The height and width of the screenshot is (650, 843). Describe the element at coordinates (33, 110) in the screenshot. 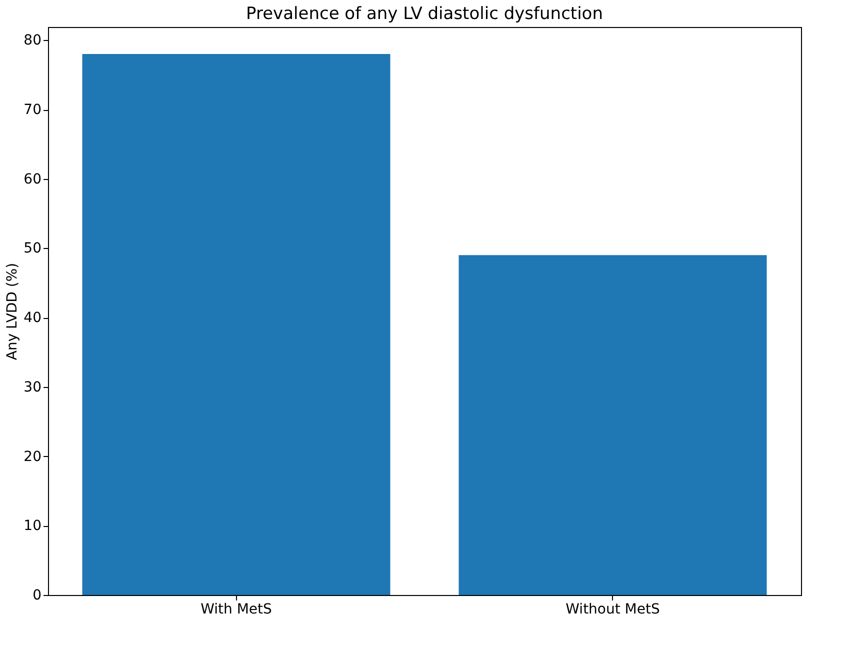

I see `y-tick-label: 70` at that location.